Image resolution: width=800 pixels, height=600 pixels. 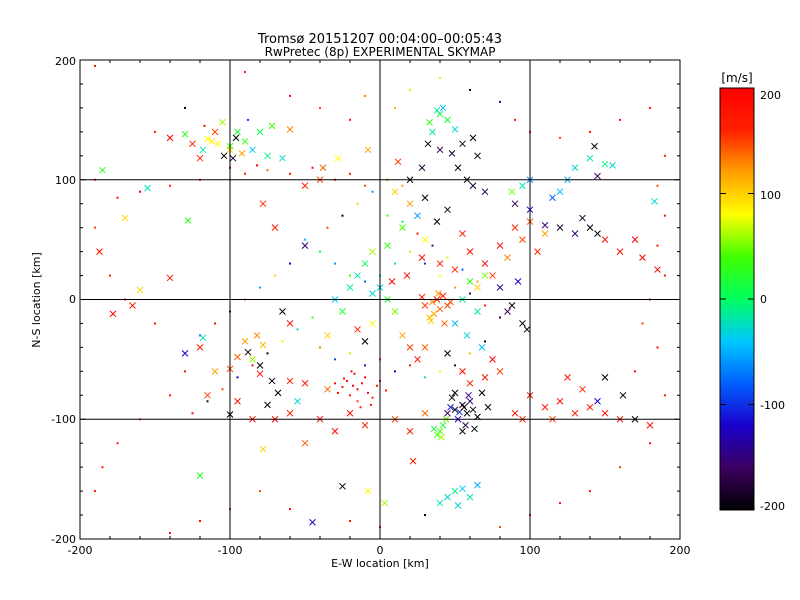 I want to click on colorbar-tick-label: 0, so click(x=763, y=299).